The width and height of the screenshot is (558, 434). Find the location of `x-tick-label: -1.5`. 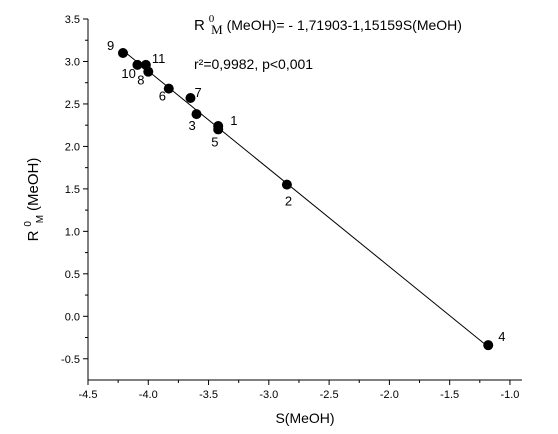

x-tick-label: -1.5 is located at coordinates (449, 395).